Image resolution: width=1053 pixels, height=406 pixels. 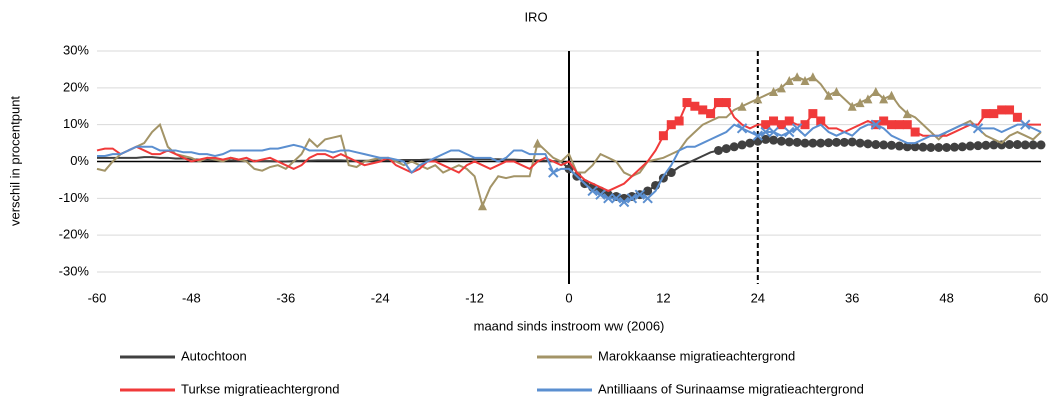 I want to click on x-tick-label: -48, so click(x=191, y=297).